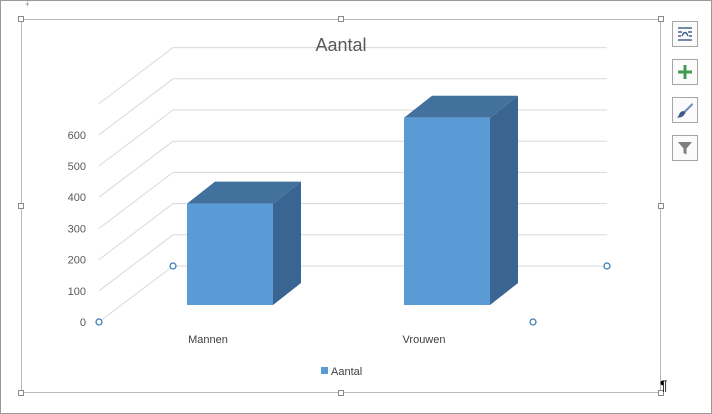  I want to click on bar-mannen, so click(244, 243).